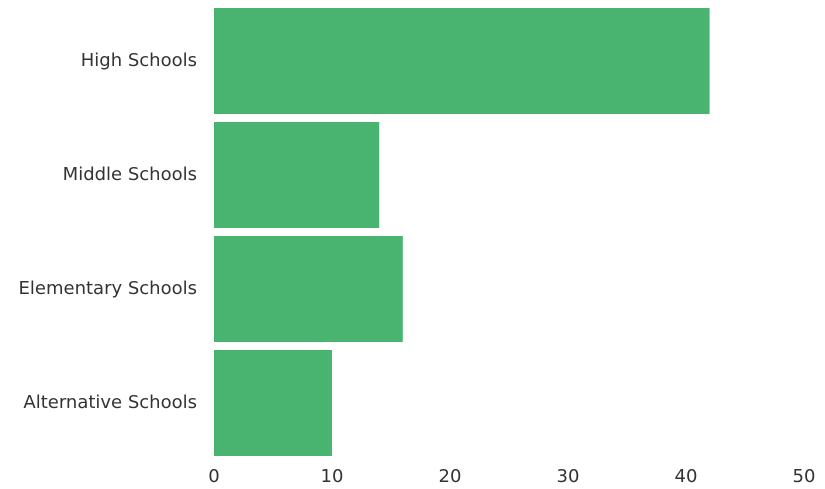 This screenshot has width=825, height=489. Describe the element at coordinates (511, 476) in the screenshot. I see `x-axis-tick-labels: 0 10 20 30 40 50` at that location.